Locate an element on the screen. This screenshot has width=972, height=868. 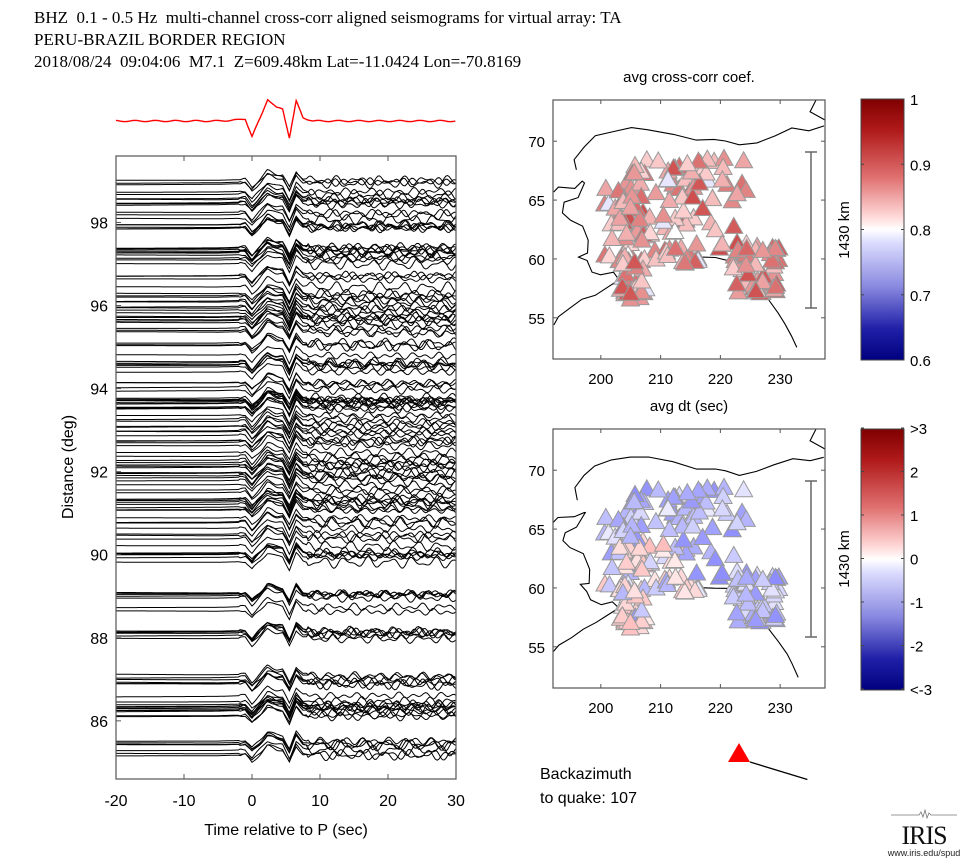
backazimuth-label-line2: to quake: 107 is located at coordinates (588, 798).